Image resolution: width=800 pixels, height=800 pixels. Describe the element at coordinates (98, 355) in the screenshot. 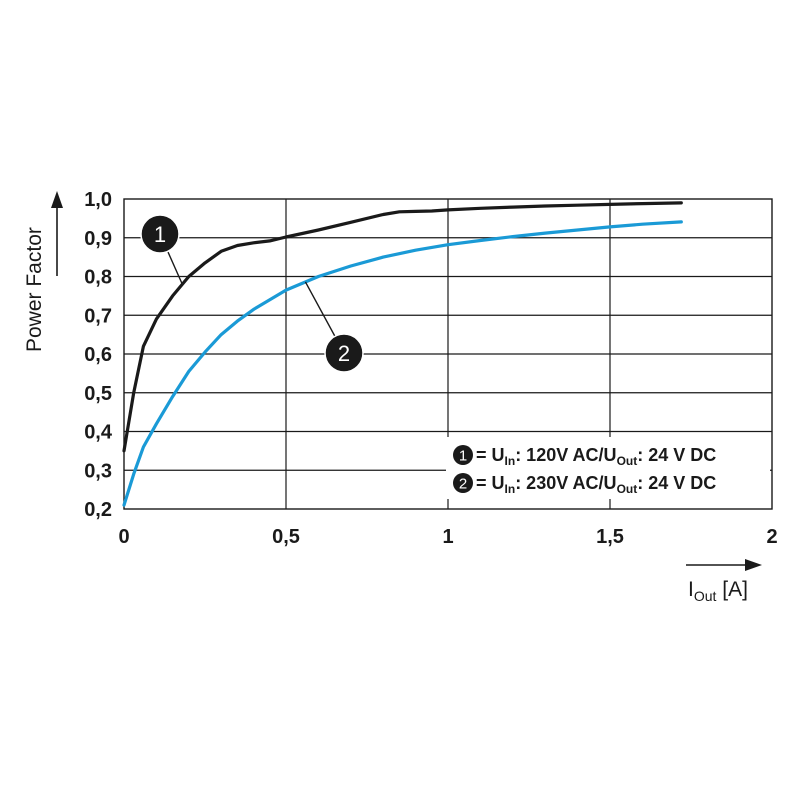

I see `y-tick-label: 0,6` at that location.